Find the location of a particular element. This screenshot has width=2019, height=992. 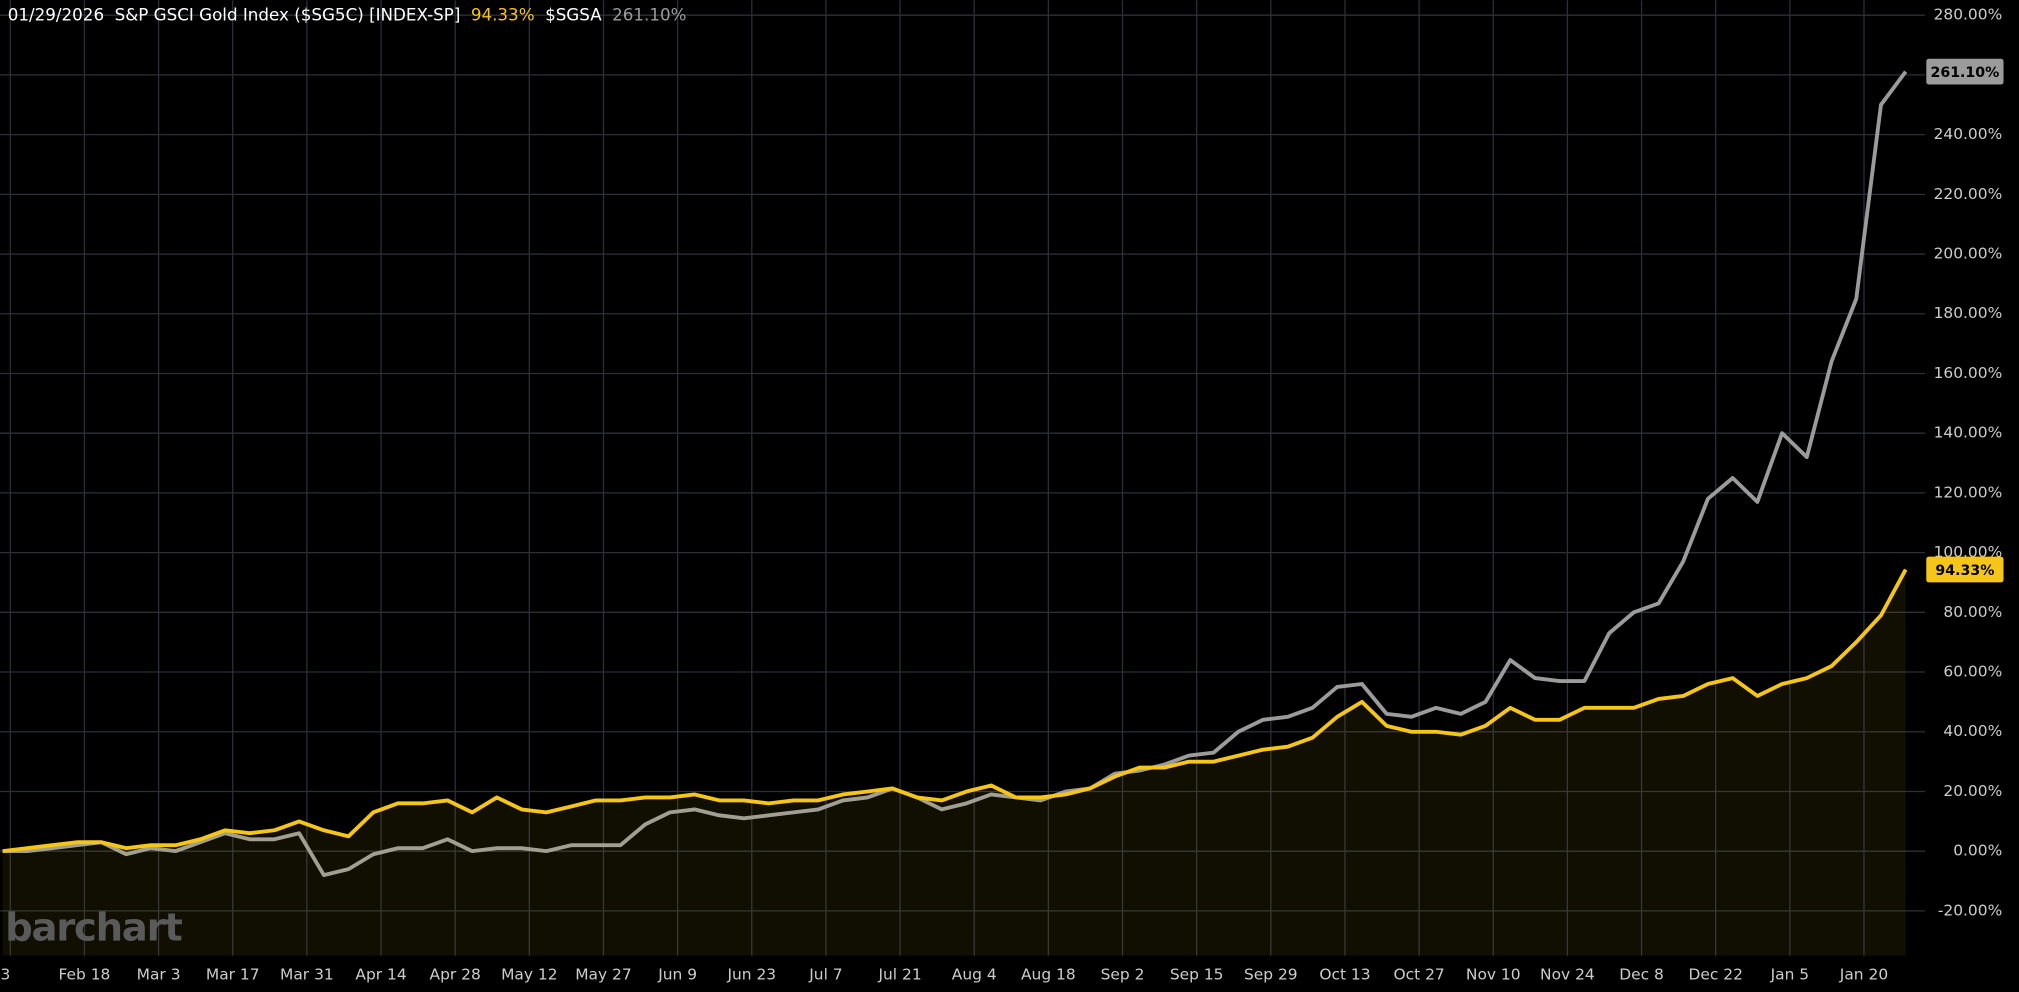

x-tick-label: Oct 27 is located at coordinates (1418, 974).